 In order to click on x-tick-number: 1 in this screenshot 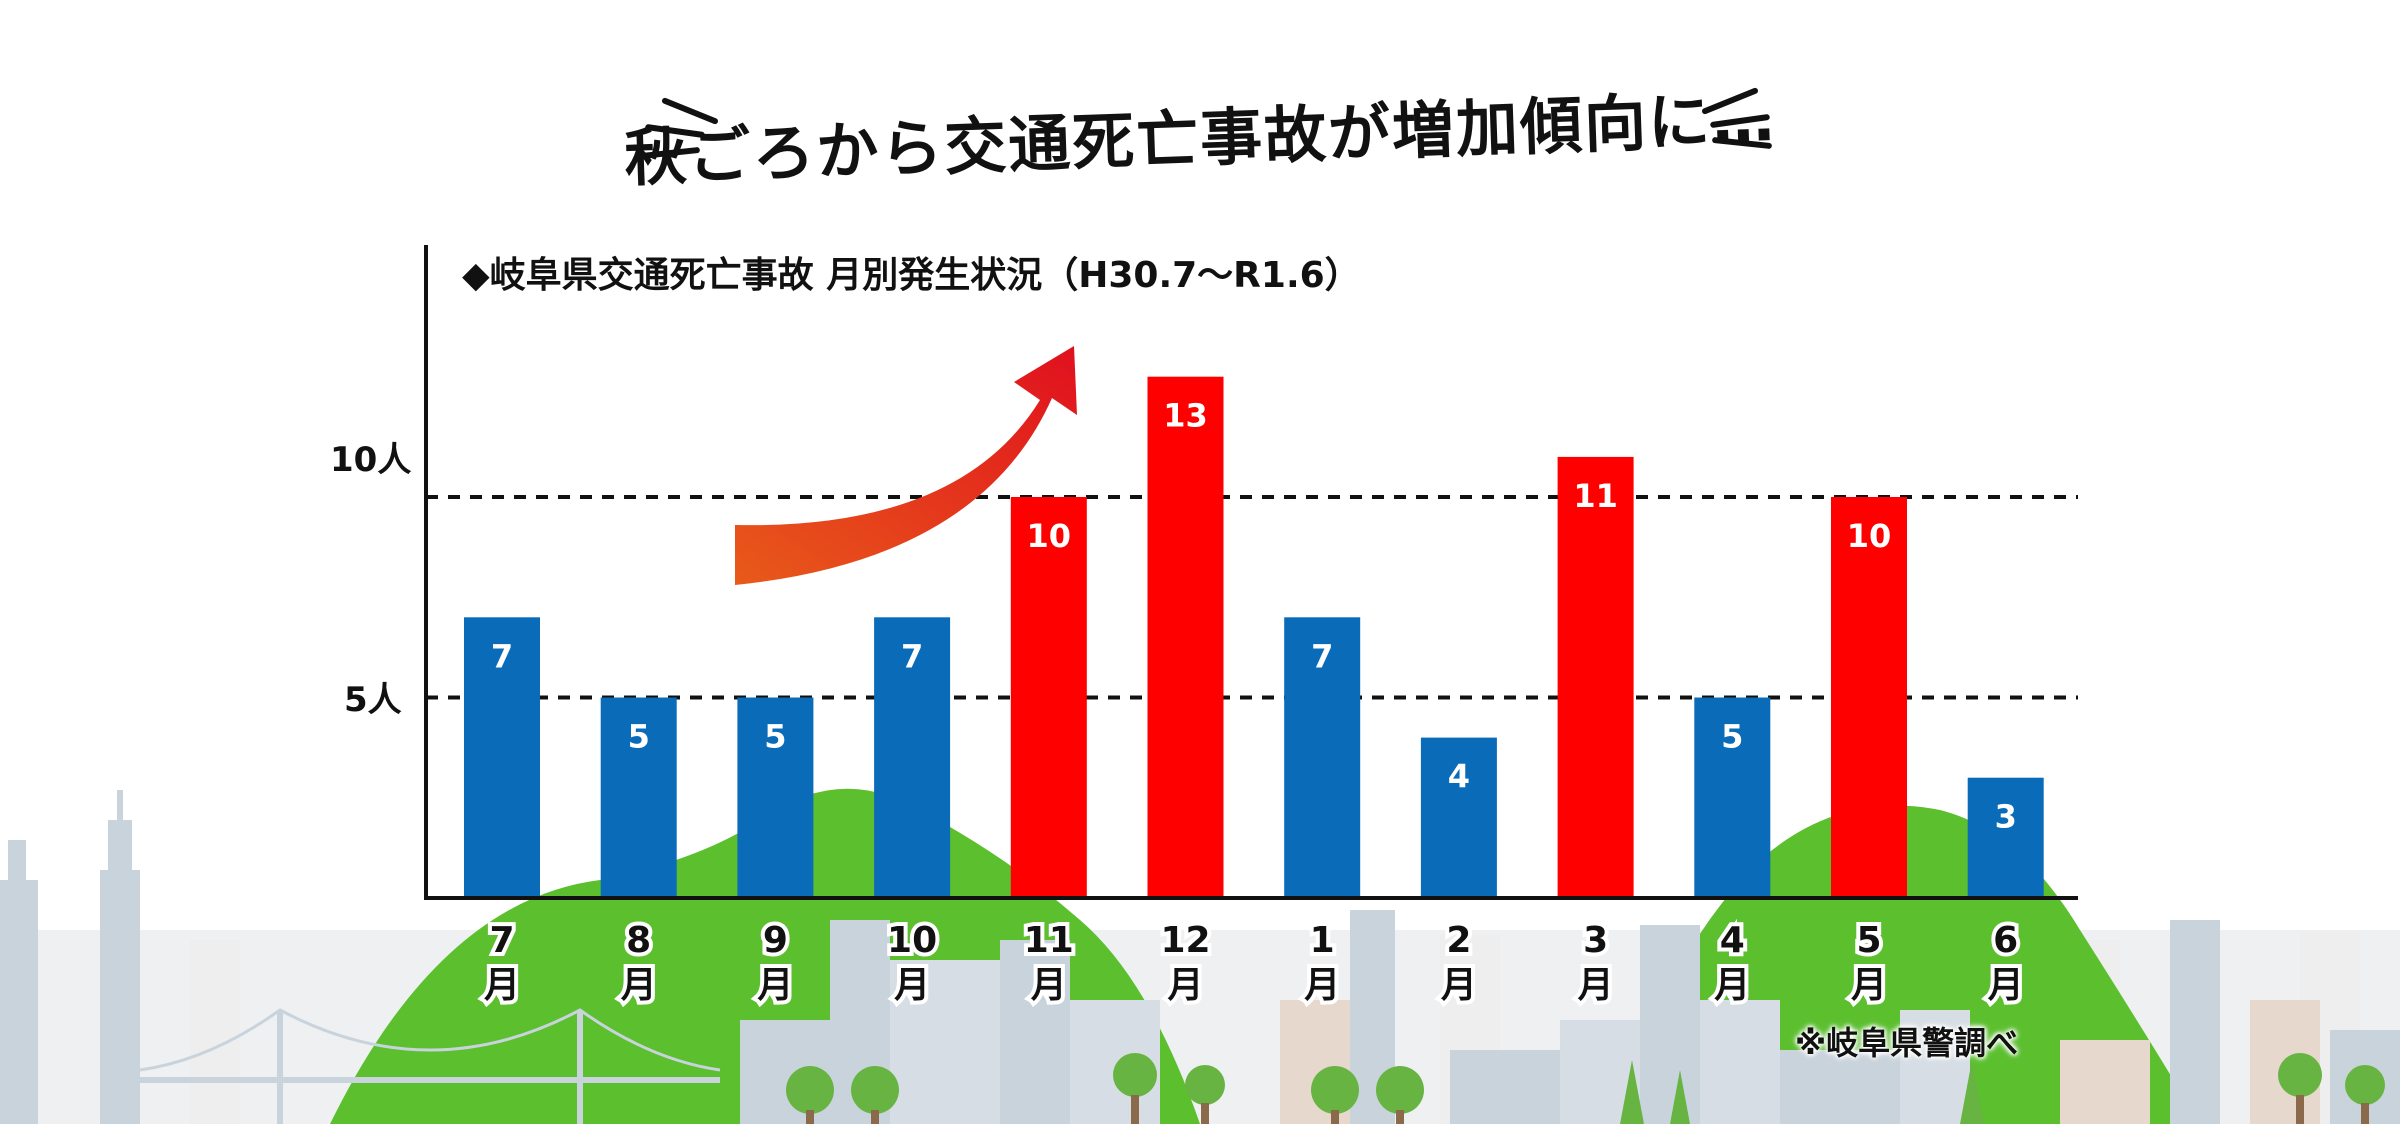, I will do `click(1322, 940)`.